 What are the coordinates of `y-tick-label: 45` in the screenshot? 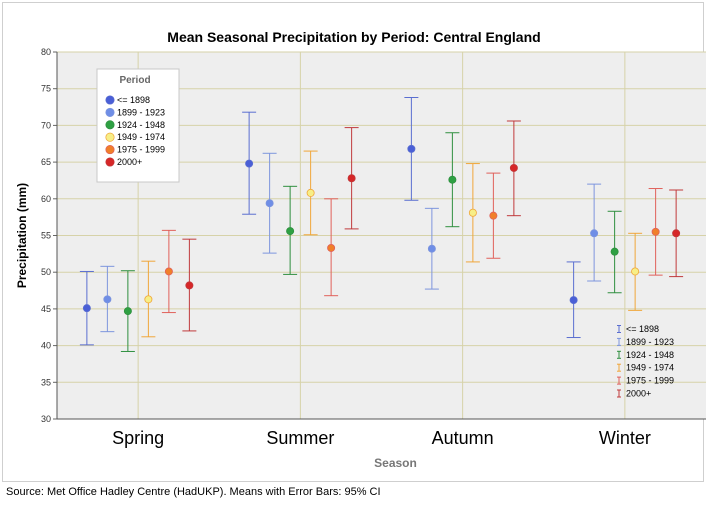 It's located at (46, 309).